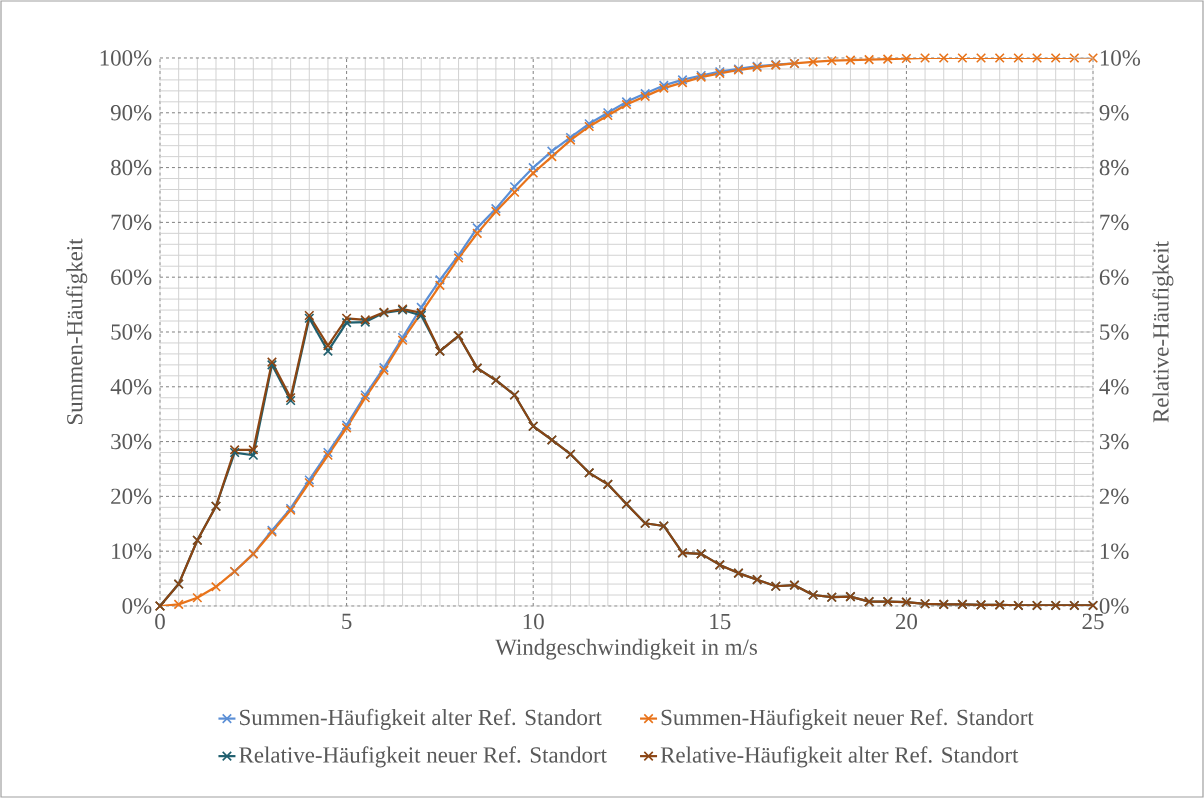 This screenshot has width=1204, height=798. I want to click on y-tick-label: 40%, so click(131, 387).